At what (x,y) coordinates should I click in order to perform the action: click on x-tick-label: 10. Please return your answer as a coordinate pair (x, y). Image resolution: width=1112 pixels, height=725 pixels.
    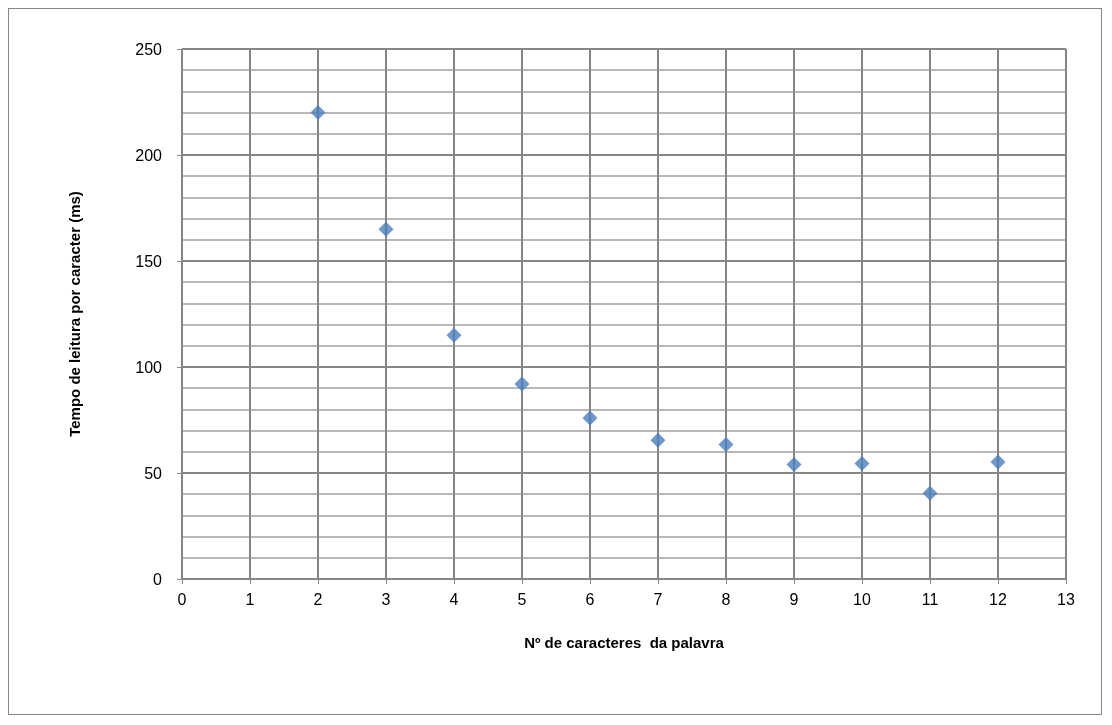
    Looking at the image, I should click on (862, 599).